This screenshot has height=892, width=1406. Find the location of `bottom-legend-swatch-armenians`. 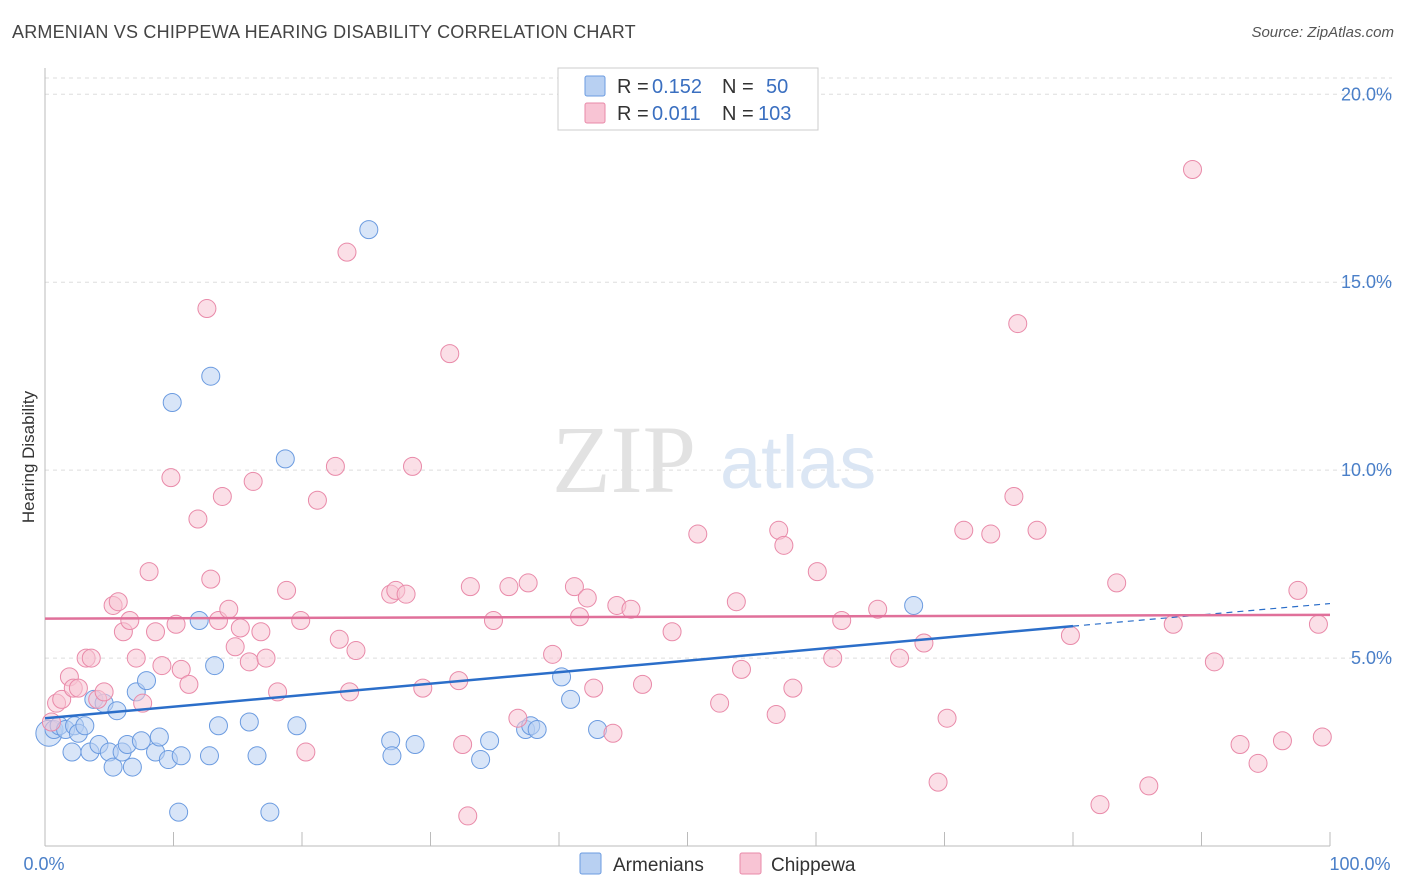

bottom-legend-swatch-armenians is located at coordinates (590, 863).